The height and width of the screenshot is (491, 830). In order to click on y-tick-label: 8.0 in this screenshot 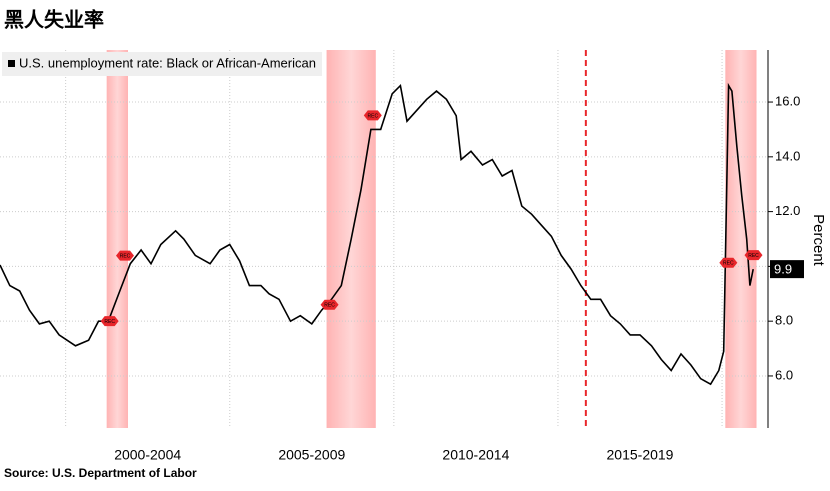, I will do `click(784, 320)`.